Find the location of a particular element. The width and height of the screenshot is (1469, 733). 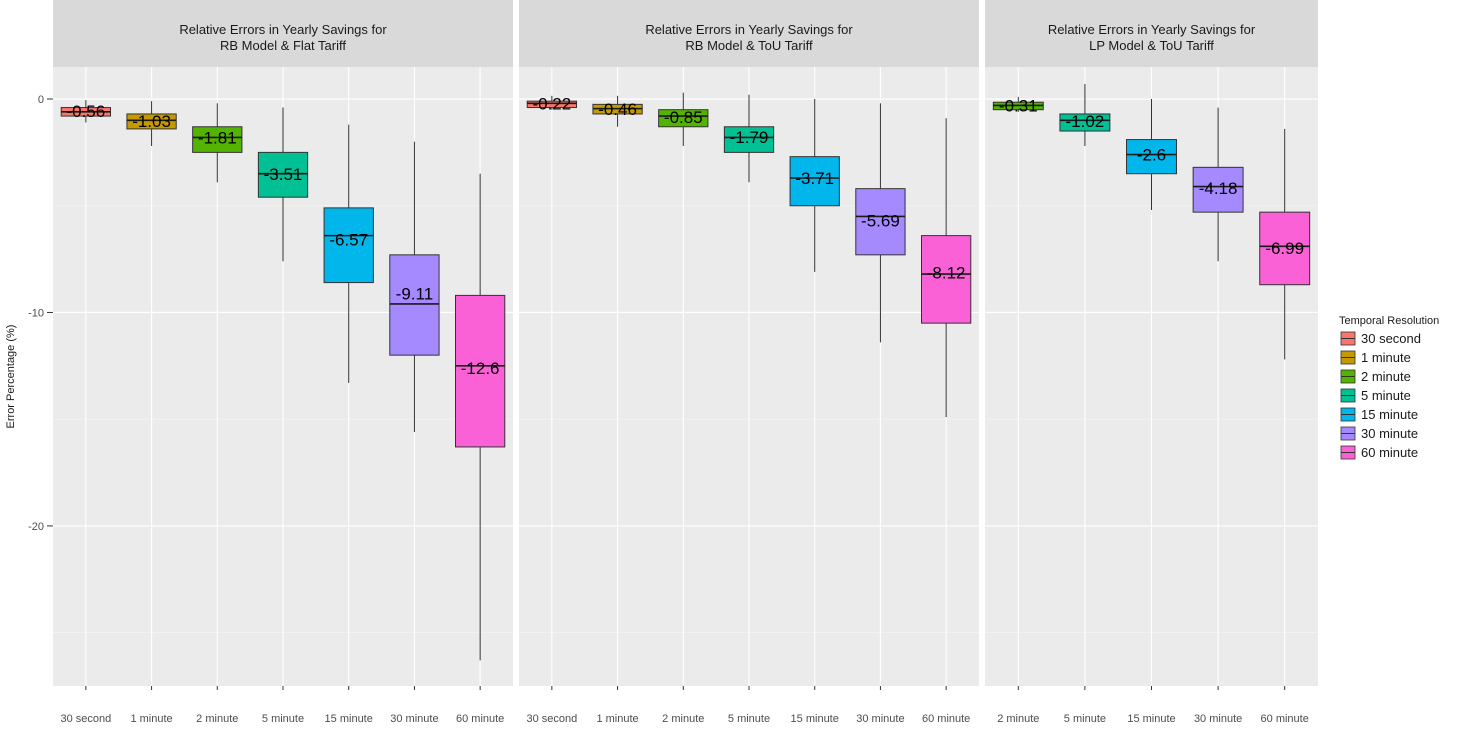

legend-title: Temporal Resolution is located at coordinates (1389, 321).